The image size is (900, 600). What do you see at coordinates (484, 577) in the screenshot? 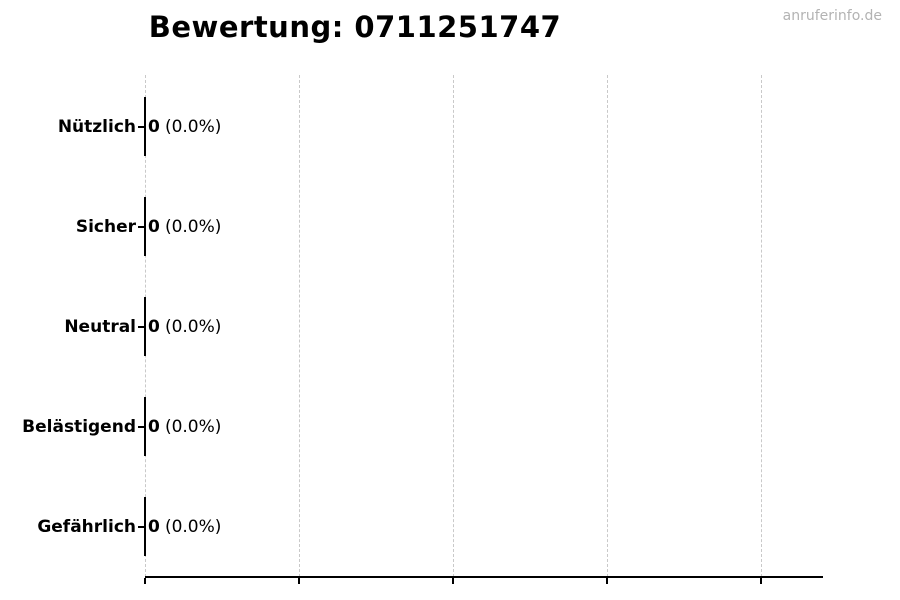
I see `x-axis-line` at bounding box center [484, 577].